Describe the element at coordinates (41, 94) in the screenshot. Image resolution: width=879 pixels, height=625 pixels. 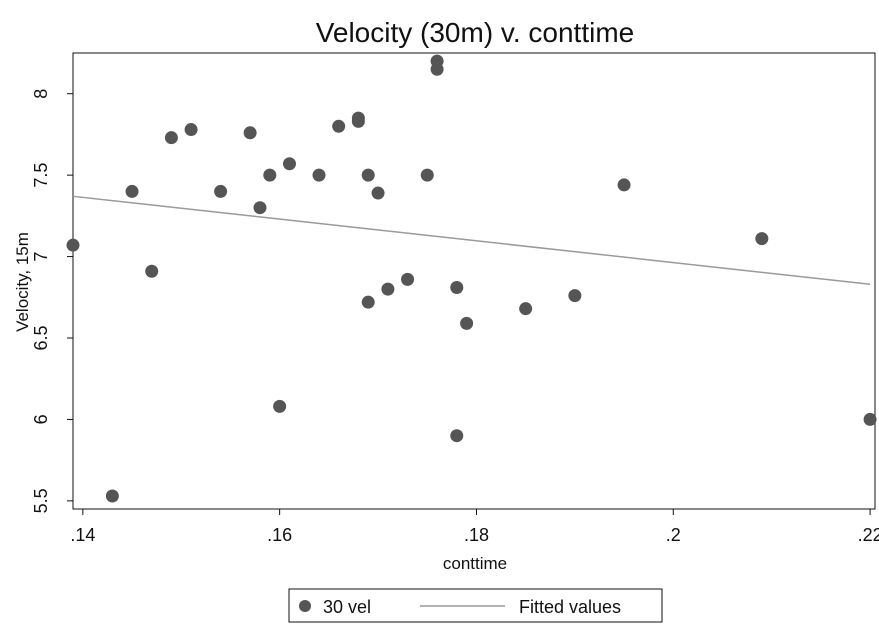
I see `y-tick-label: 8` at that location.